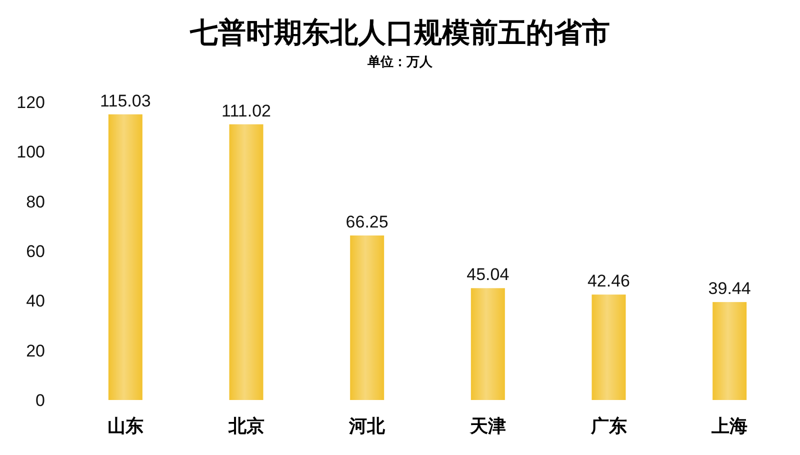 Image resolution: width=800 pixels, height=455 pixels. Describe the element at coordinates (399, 32) in the screenshot. I see `chart-title: 七普时期东北人口规模前五的省市` at that location.